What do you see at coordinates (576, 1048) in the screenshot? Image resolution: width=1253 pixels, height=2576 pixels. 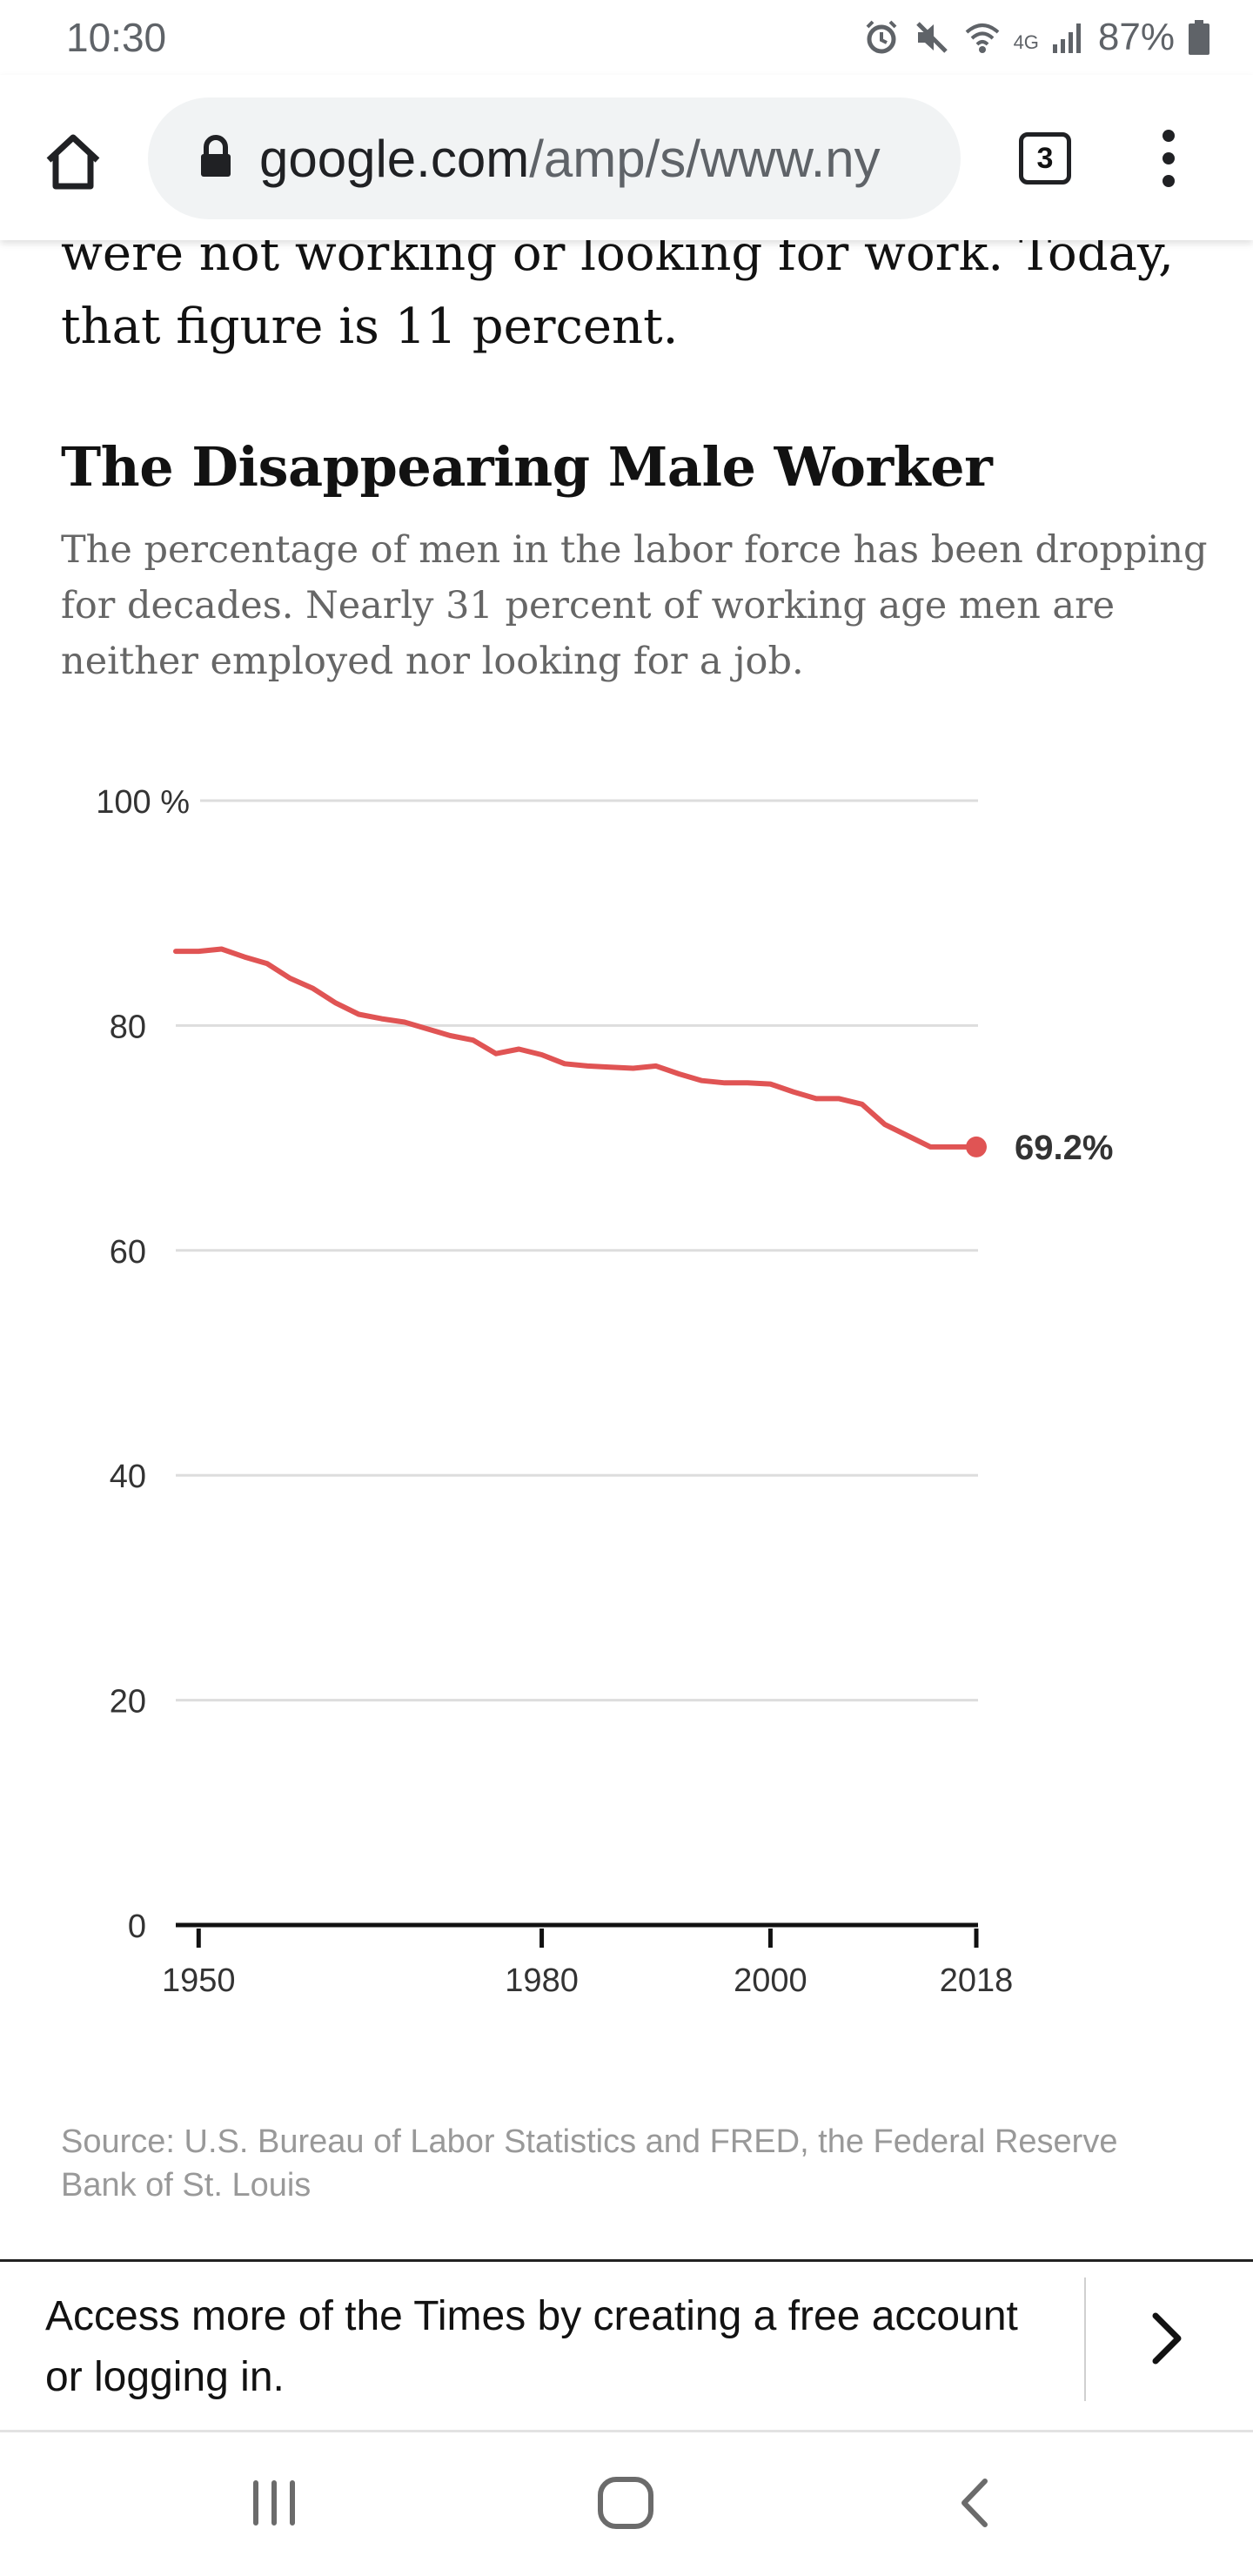 I see `series-line` at bounding box center [576, 1048].